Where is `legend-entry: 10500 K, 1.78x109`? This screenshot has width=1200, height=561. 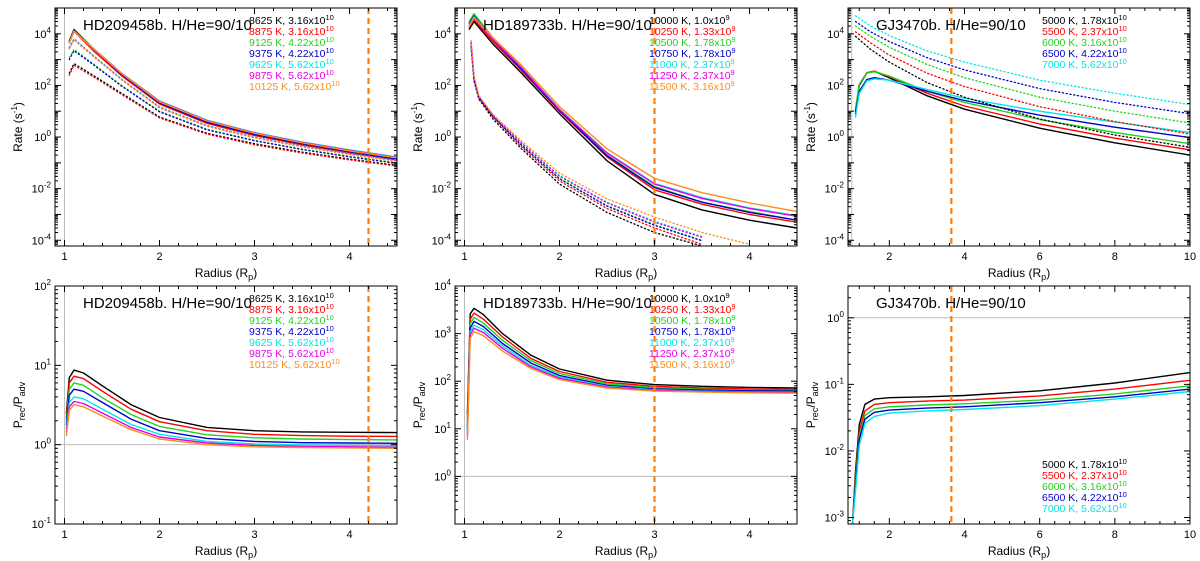
legend-entry: 10500 K, 1.78x109 is located at coordinates (692, 42).